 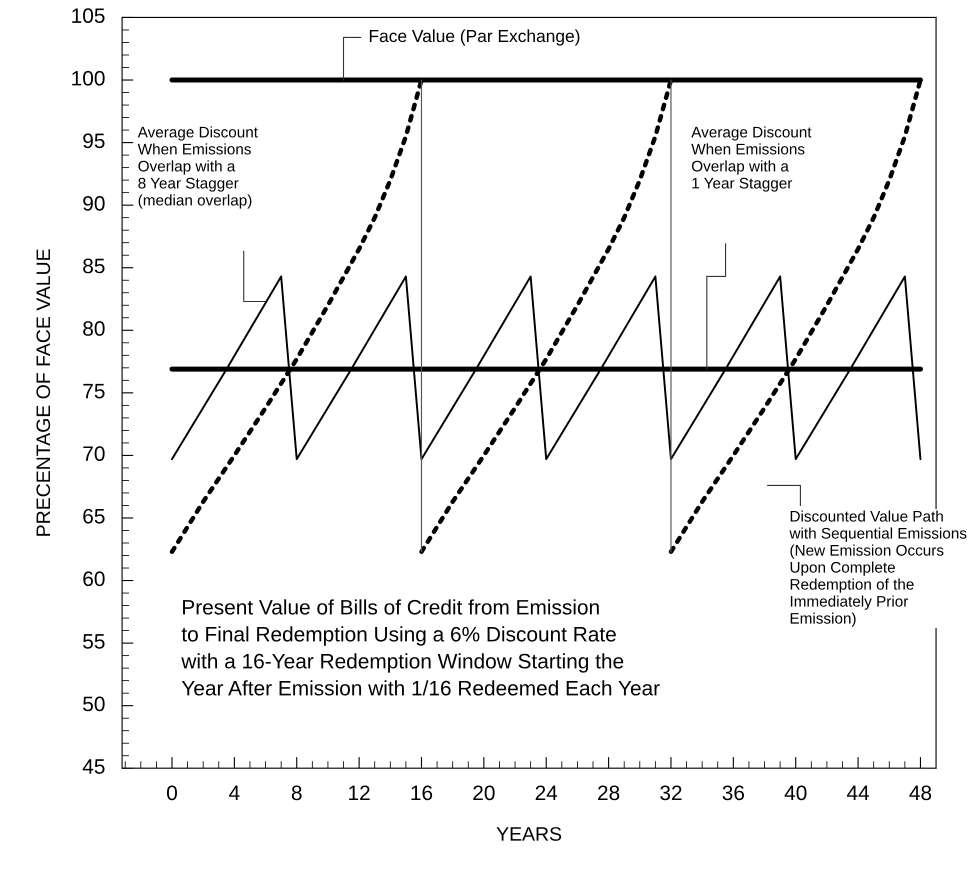 I want to click on x-axis-title: YEARS, so click(x=529, y=834).